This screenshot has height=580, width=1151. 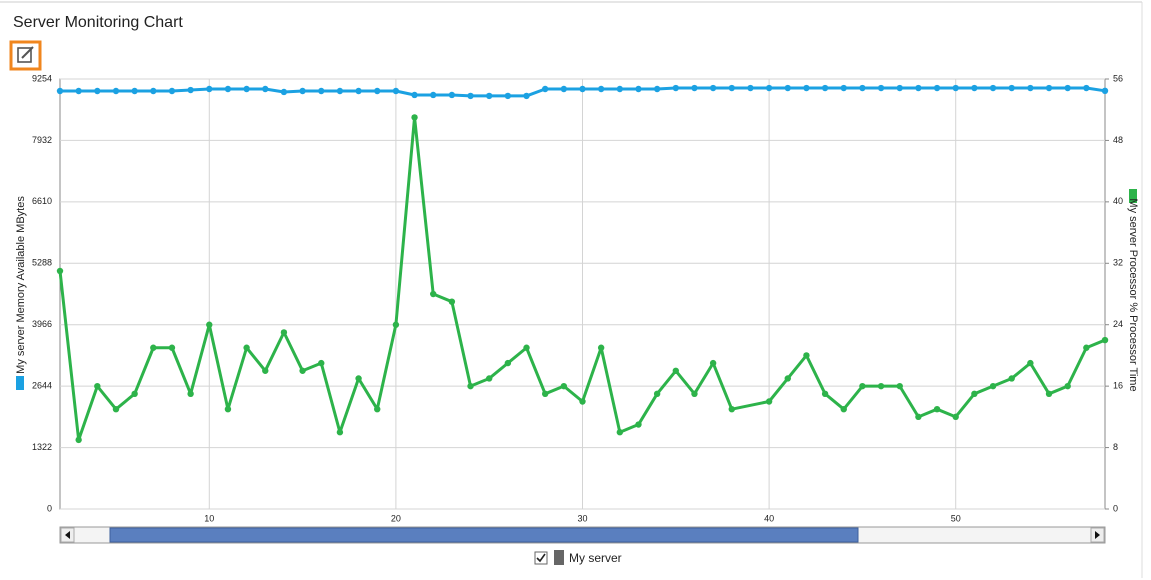 What do you see at coordinates (578, 557) in the screenshot?
I see `legend-item: My server` at bounding box center [578, 557].